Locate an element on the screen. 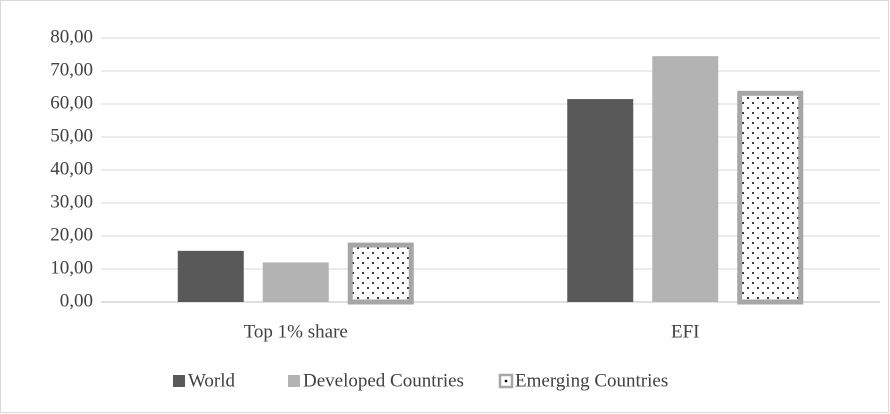  legend-swatch-dot is located at coordinates (506, 381).